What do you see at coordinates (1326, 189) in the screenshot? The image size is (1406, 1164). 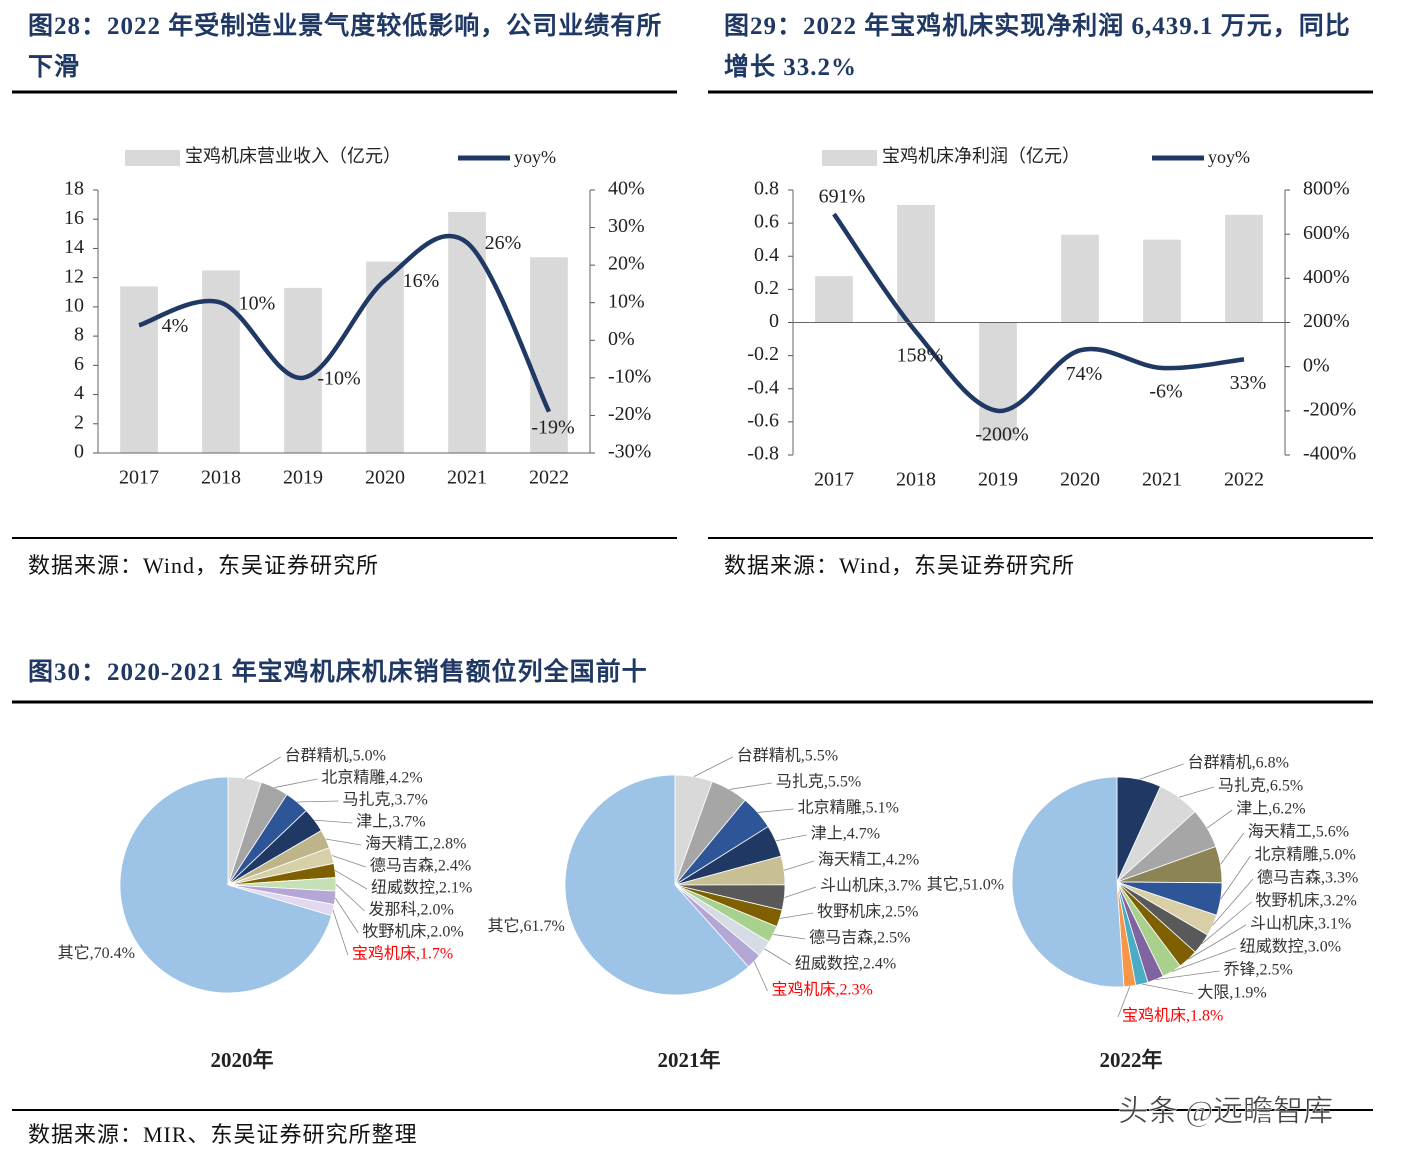 I see `y2-tick-label: 800%` at bounding box center [1326, 189].